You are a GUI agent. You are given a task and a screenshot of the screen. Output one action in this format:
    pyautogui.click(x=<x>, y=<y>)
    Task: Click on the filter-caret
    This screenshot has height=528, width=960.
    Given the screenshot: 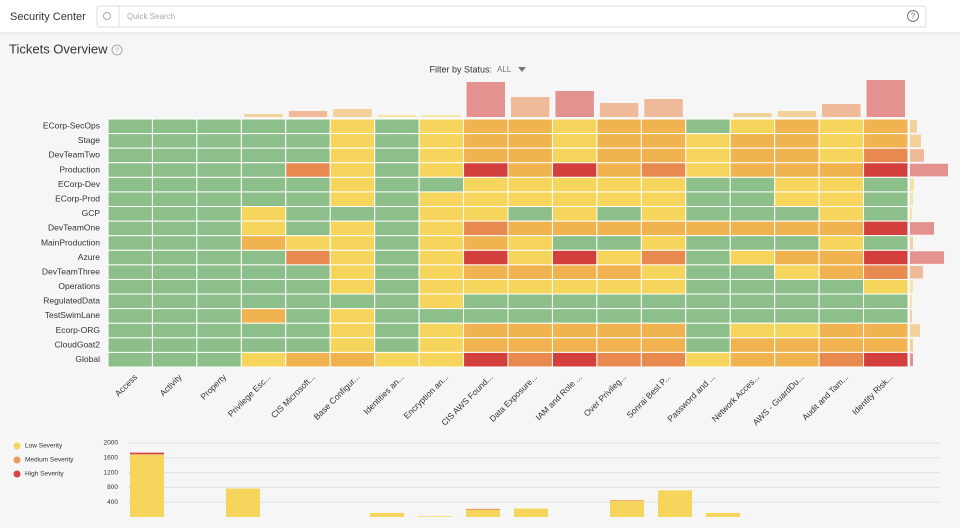 What is the action you would take?
    pyautogui.click(x=522, y=69)
    